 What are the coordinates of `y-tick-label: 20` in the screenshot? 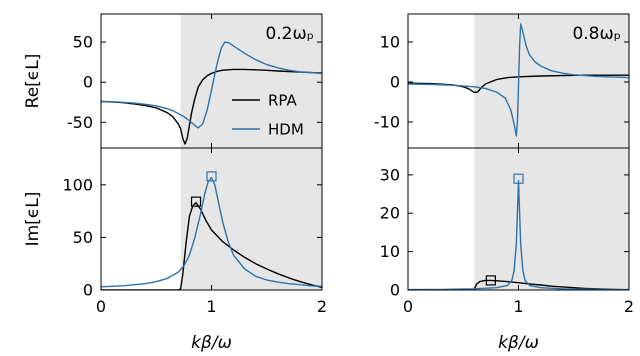 It's located at (390, 213).